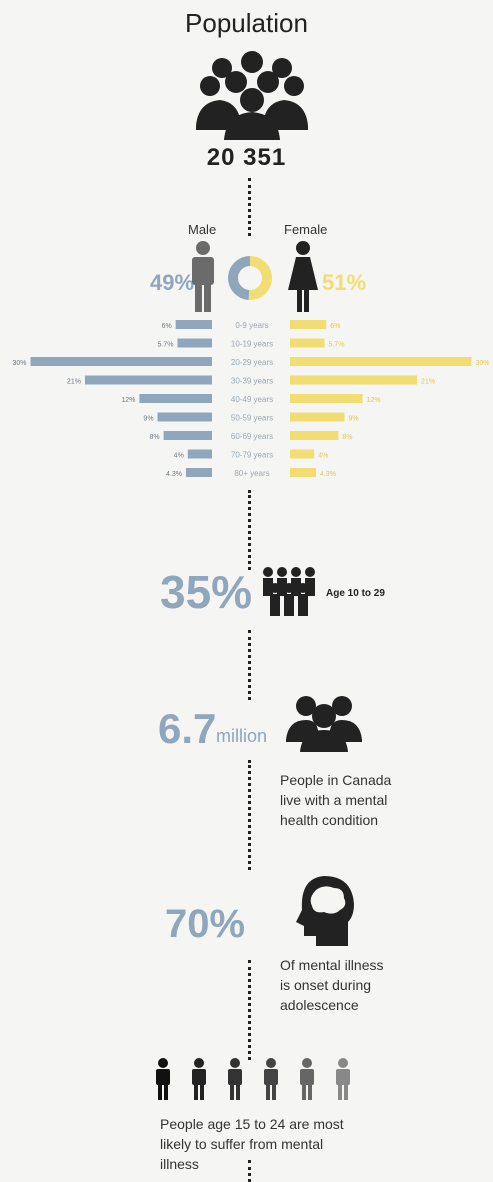 The width and height of the screenshot is (493, 1182). I want to click on age-category-label: 60-69 years, so click(252, 436).